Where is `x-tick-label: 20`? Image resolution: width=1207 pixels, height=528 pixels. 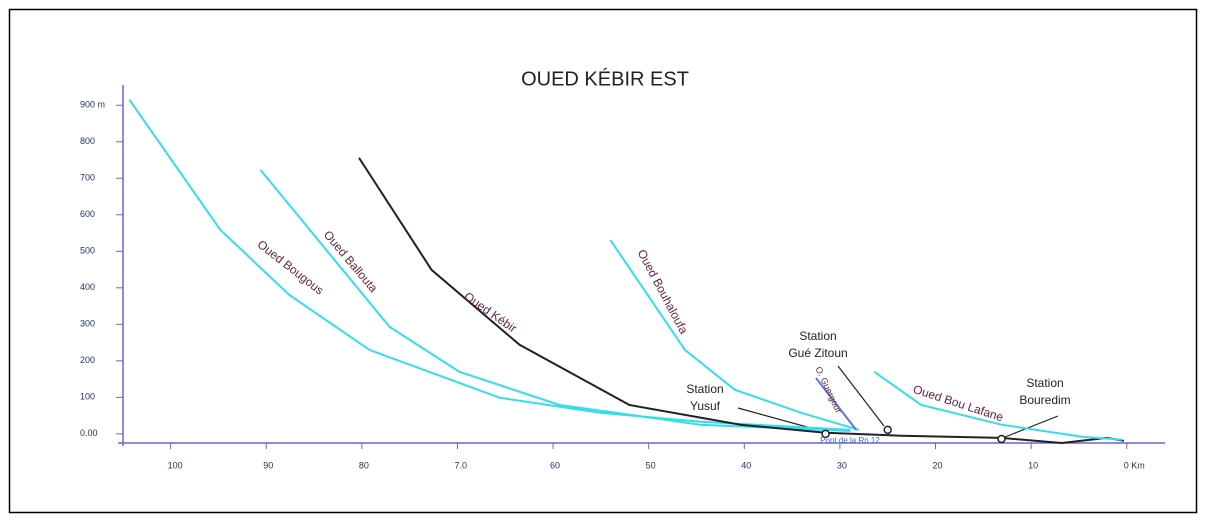
x-tick-label: 20 is located at coordinates (938, 465).